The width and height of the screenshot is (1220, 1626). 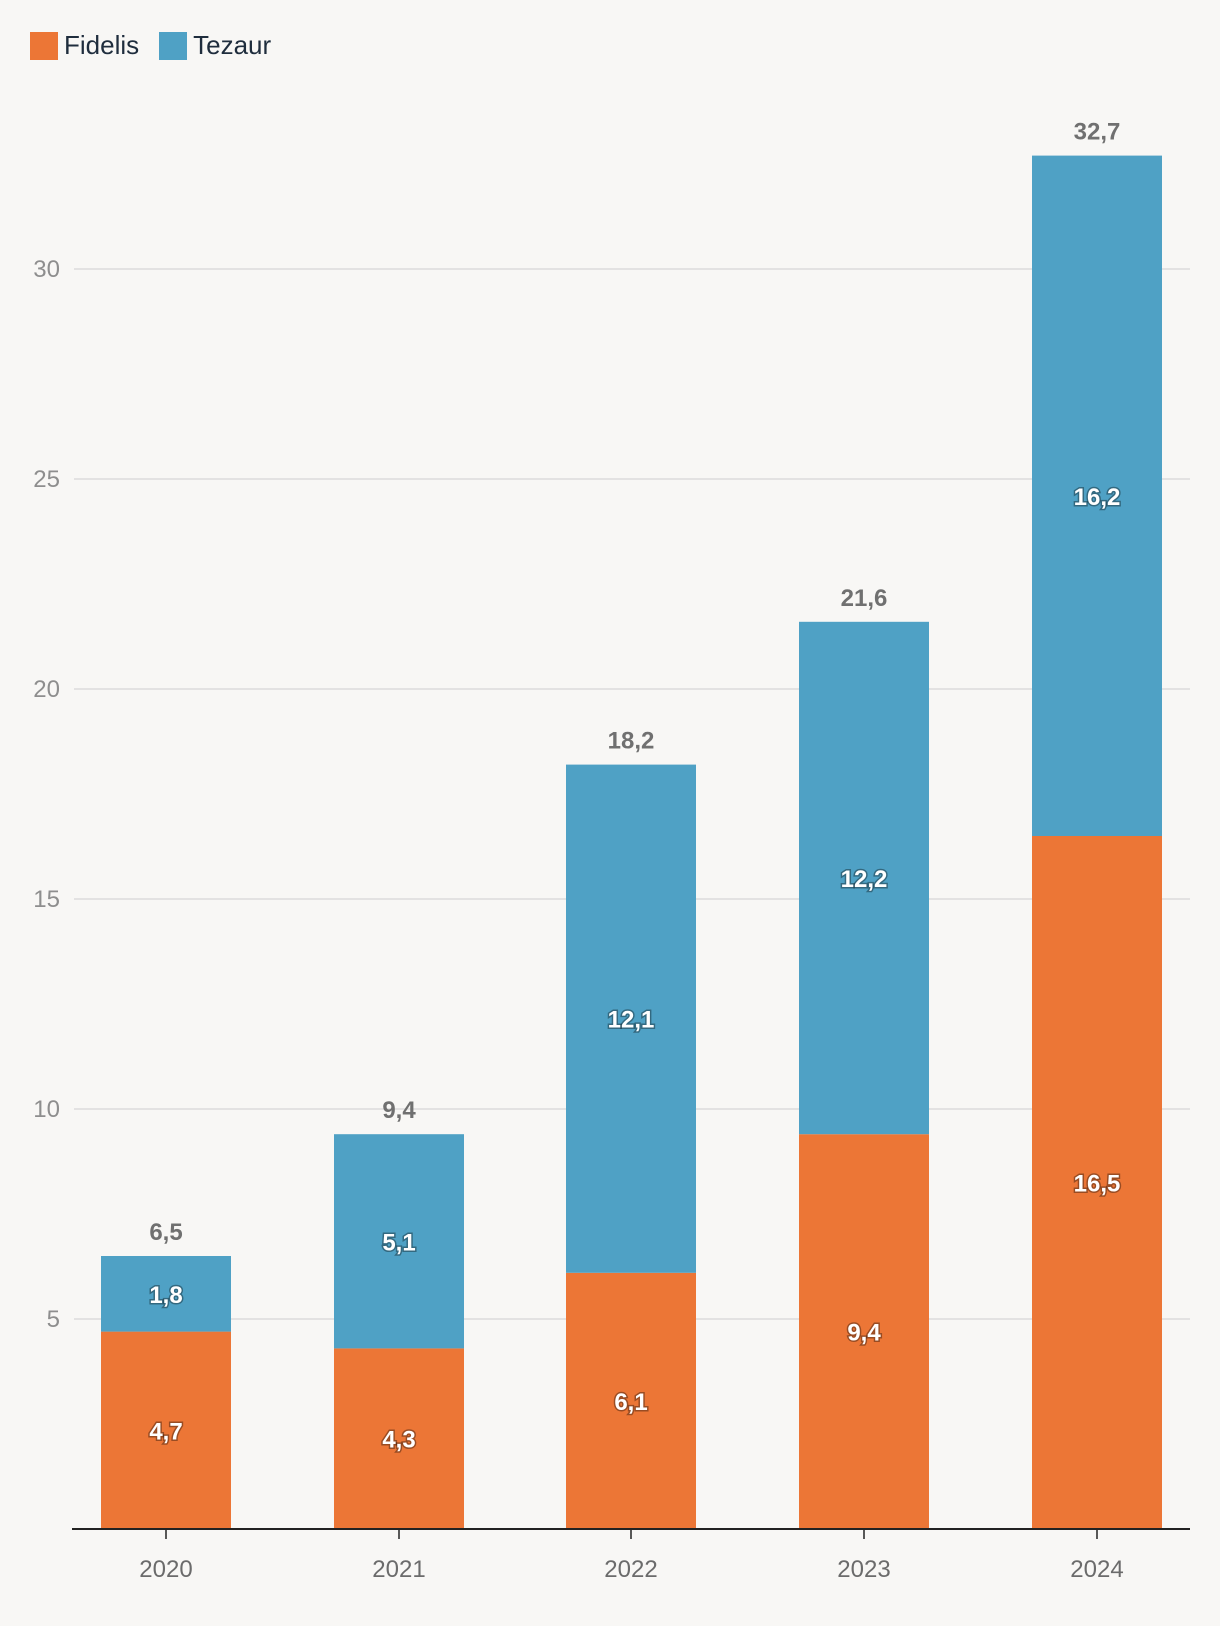 I want to click on bar-fidelis-2020, so click(x=166, y=1430).